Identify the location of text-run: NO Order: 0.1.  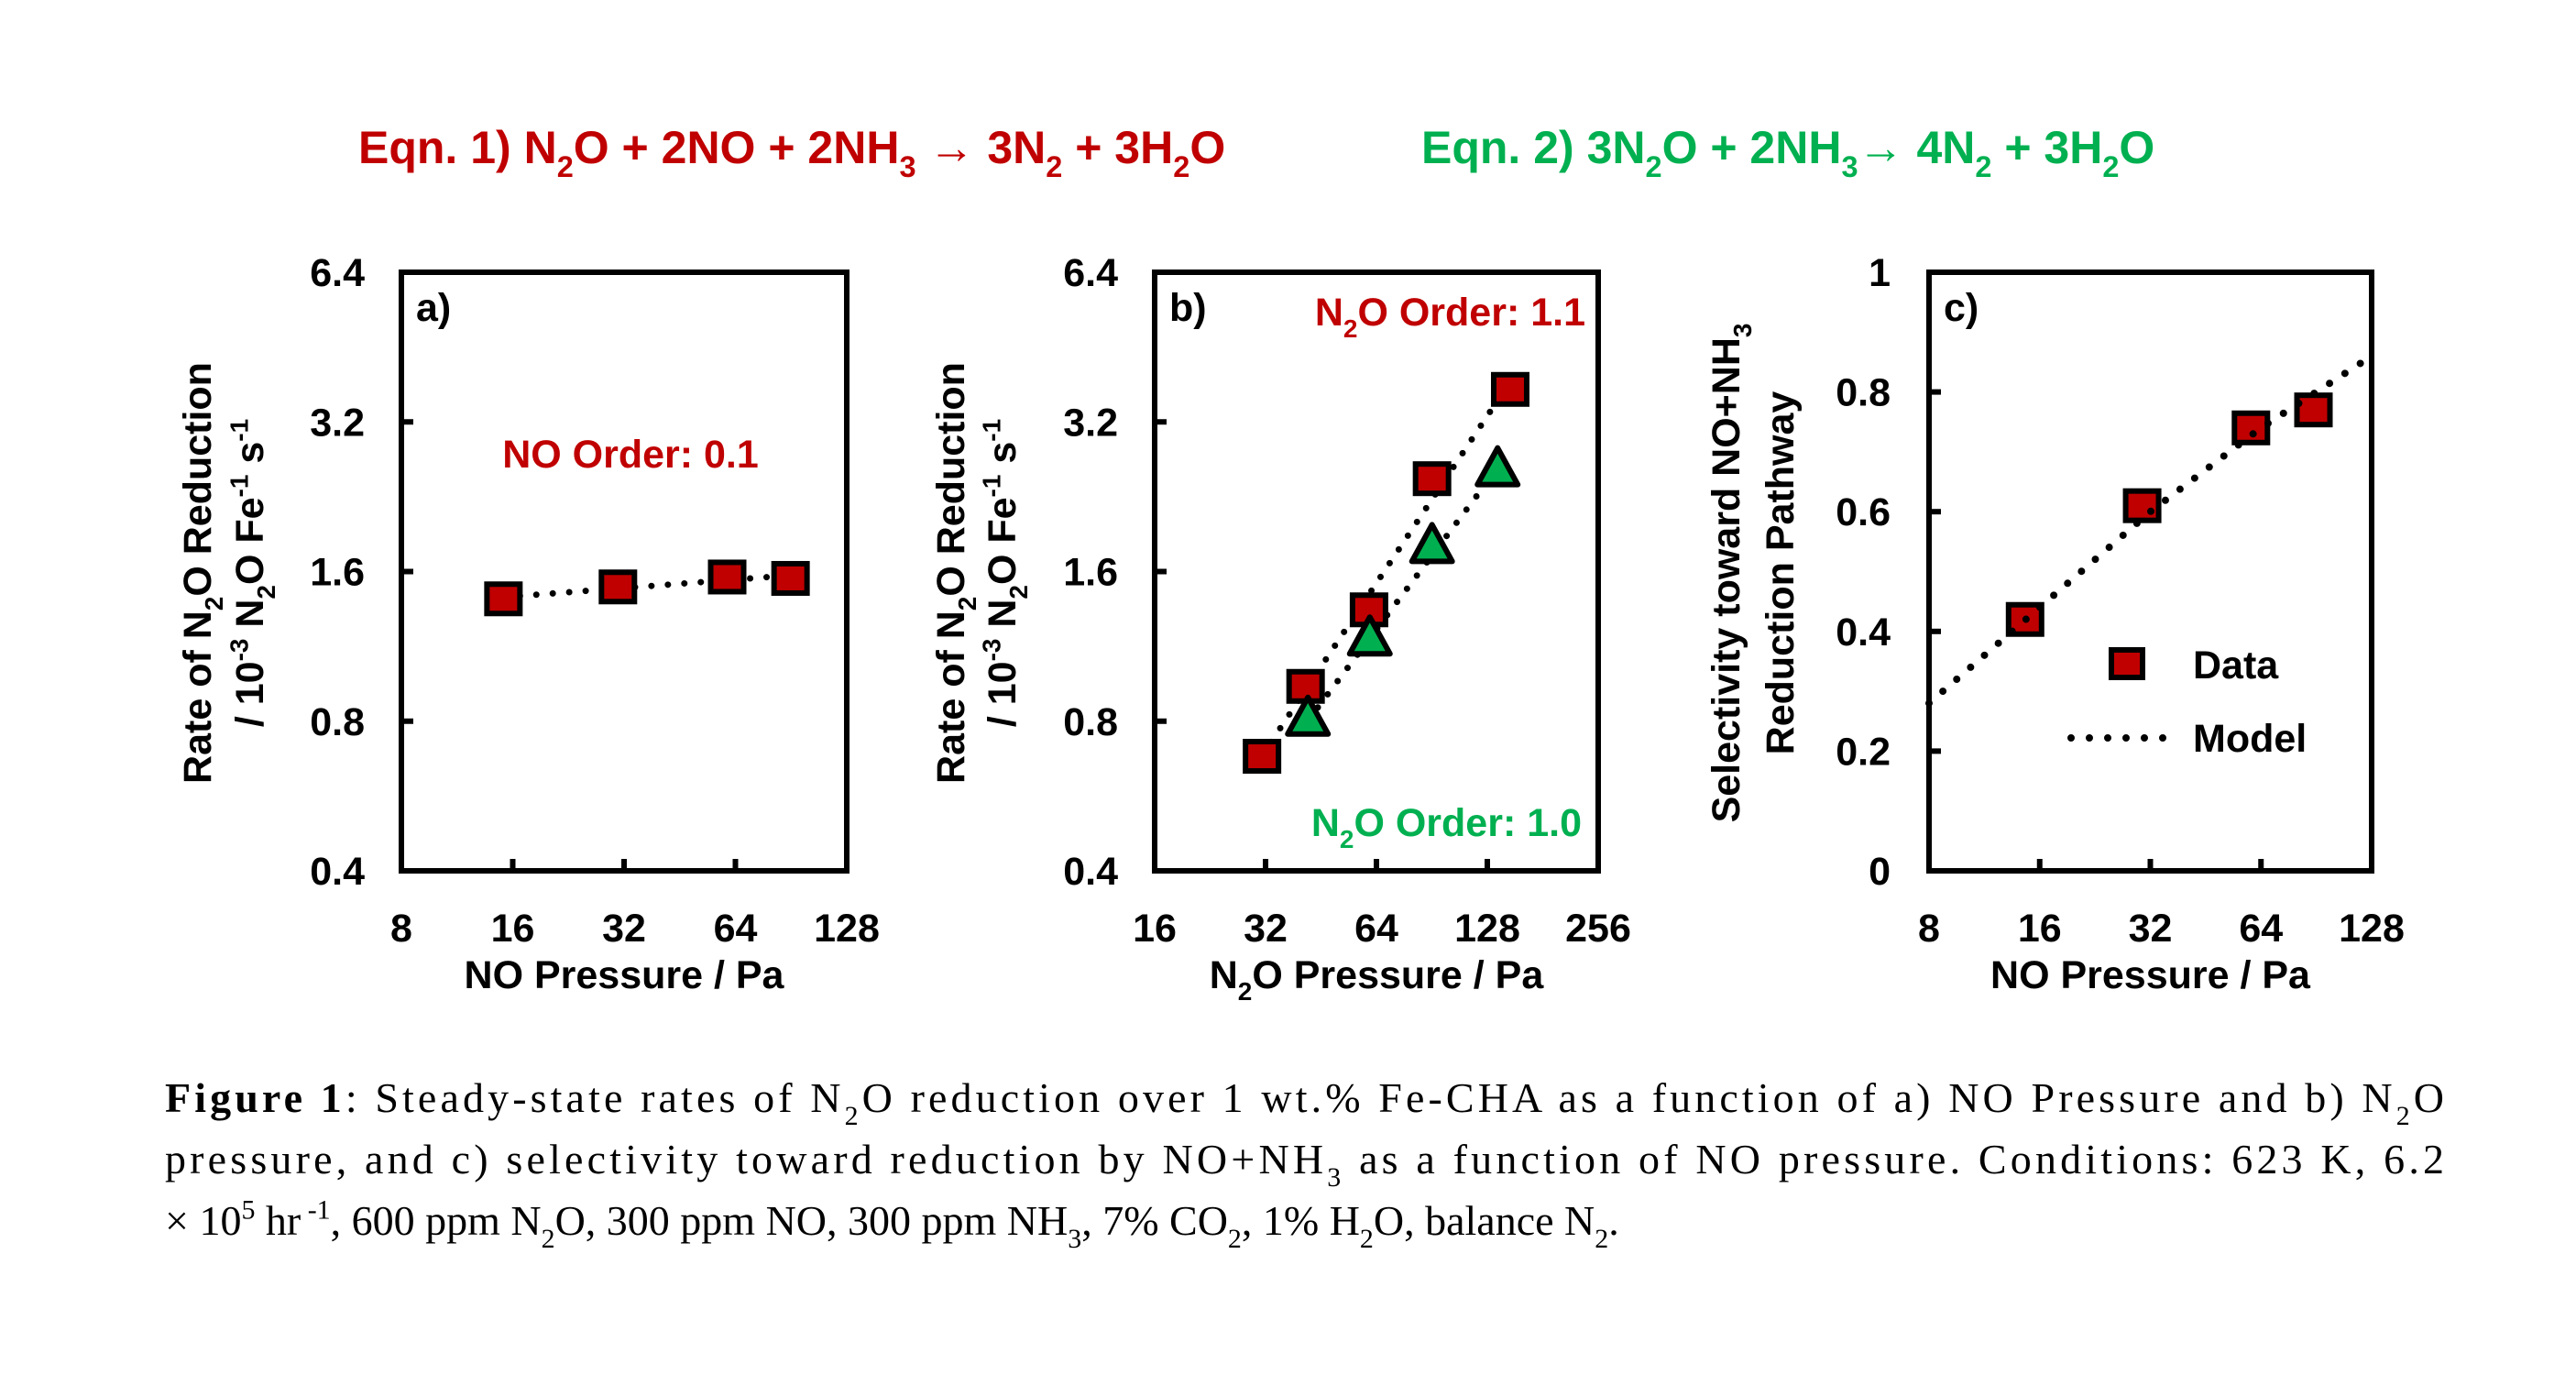
(630, 455).